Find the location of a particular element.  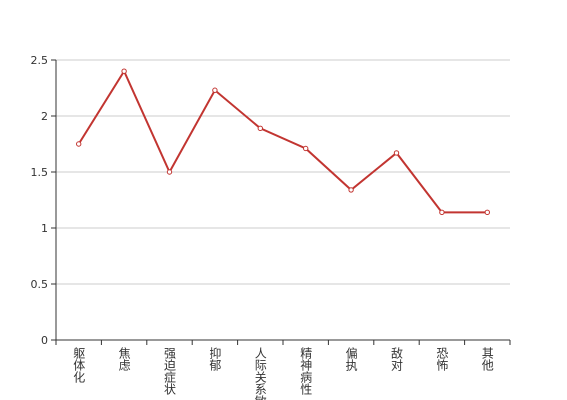

x-tick-label: 抑郁 is located at coordinates (215, 359).